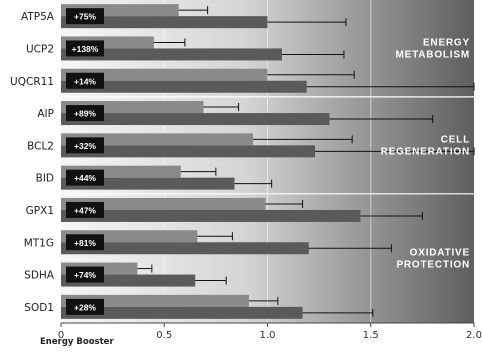 This screenshot has width=482, height=353. I want to click on x-axis-label: Energy Booster, so click(77, 342).